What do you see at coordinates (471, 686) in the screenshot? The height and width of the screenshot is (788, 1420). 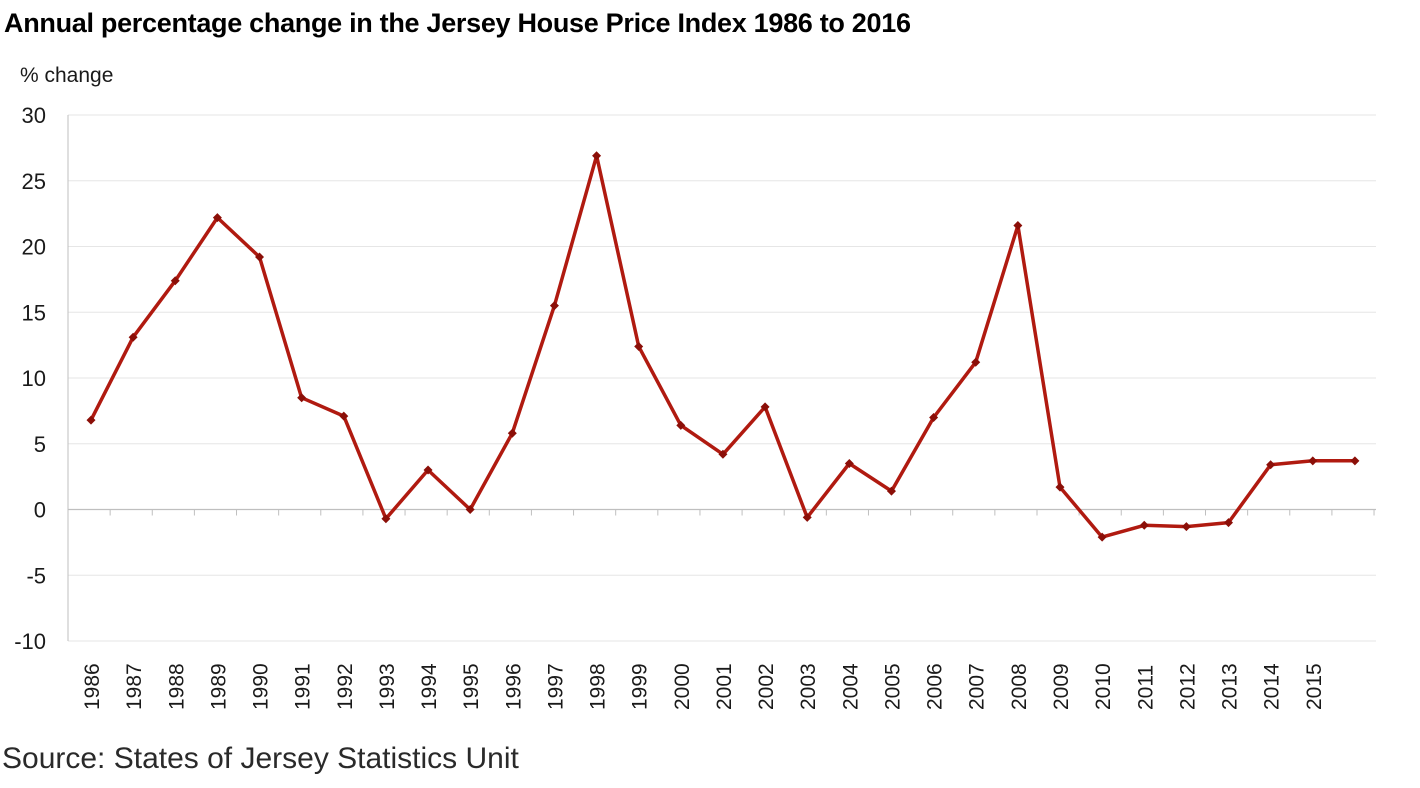 I see `x-tick-label: 1995` at bounding box center [471, 686].